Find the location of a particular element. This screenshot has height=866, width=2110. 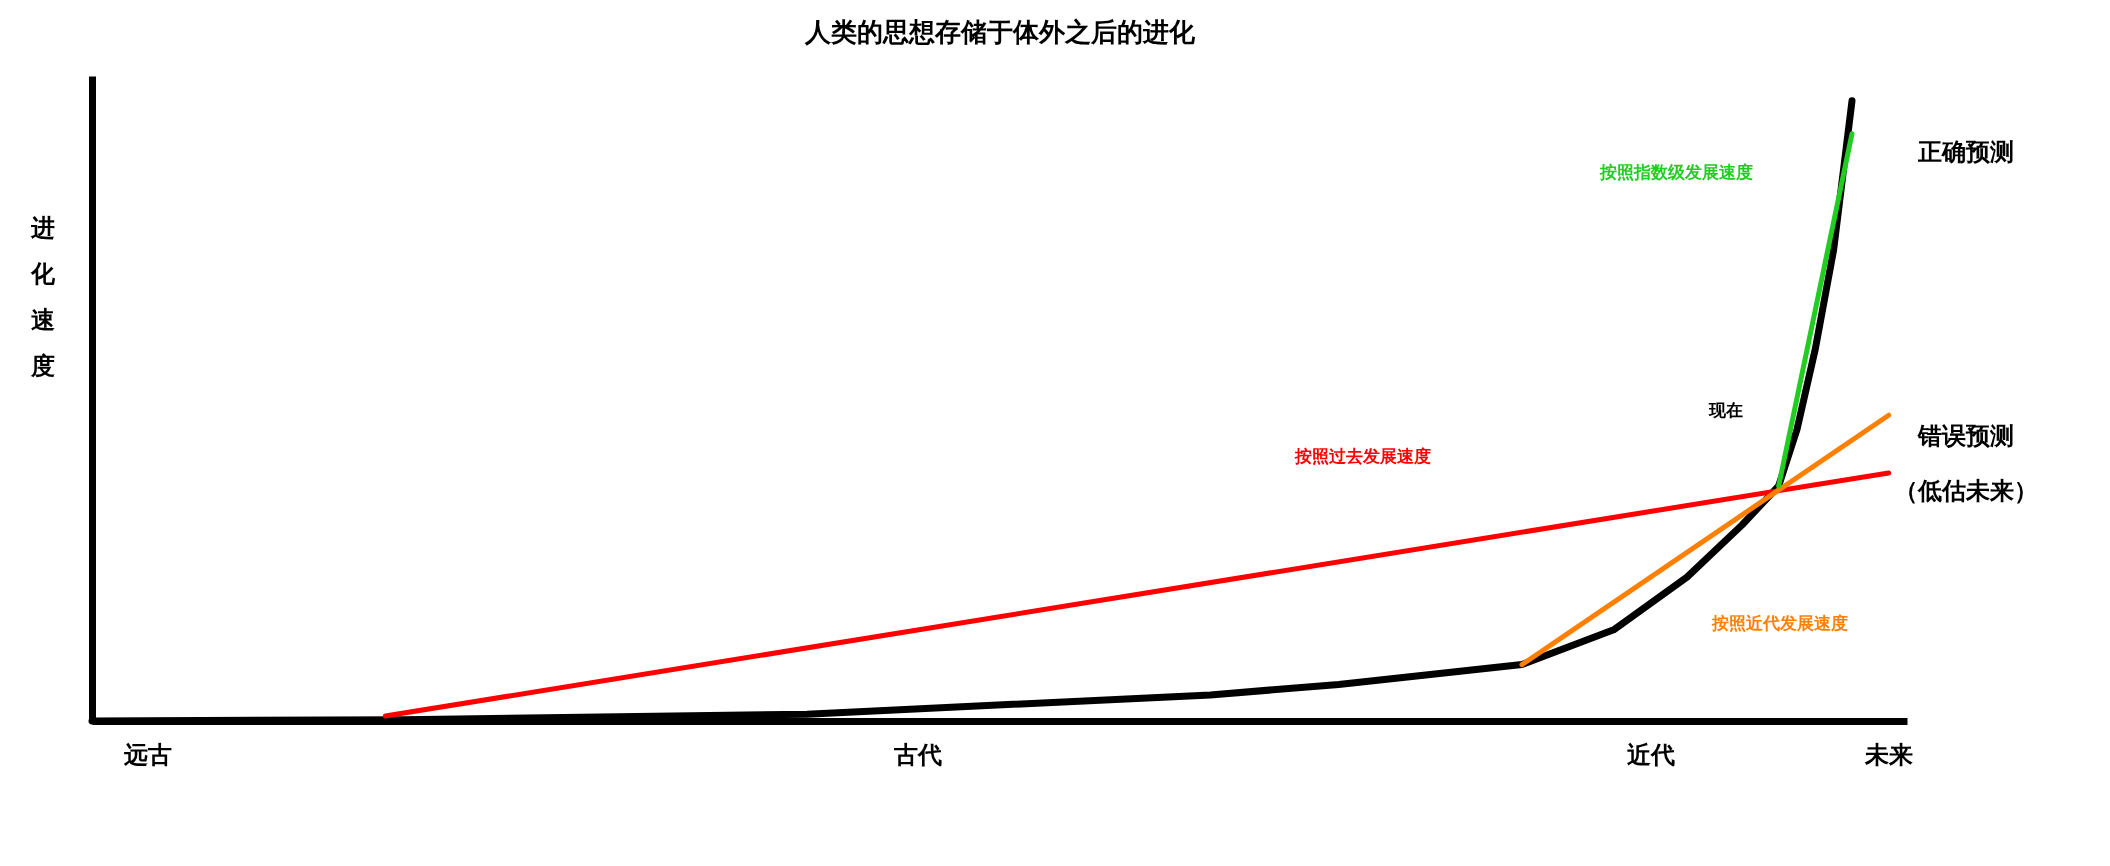

x-tick-label: 古代 is located at coordinates (917, 754).